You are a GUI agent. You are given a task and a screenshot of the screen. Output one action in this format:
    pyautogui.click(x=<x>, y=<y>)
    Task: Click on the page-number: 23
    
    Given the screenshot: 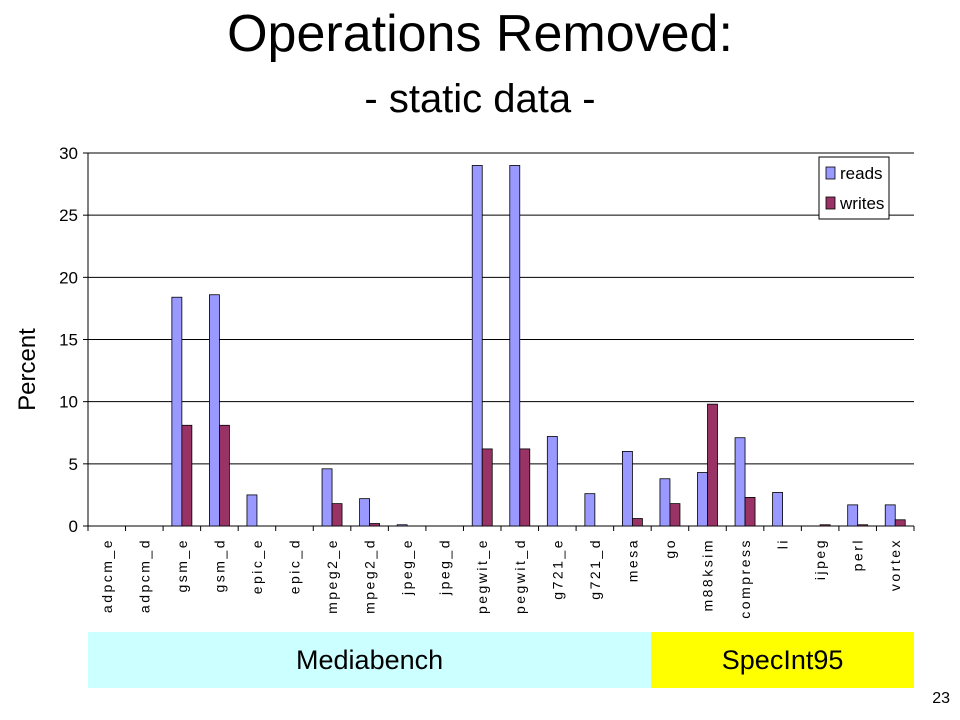 What is the action you would take?
    pyautogui.click(x=941, y=698)
    